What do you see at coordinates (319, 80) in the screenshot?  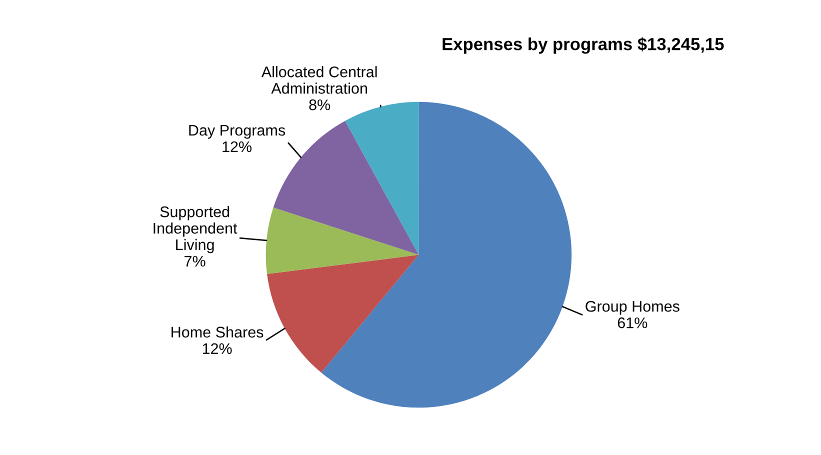 I see `slice-label: Allocated Central Administration` at bounding box center [319, 80].